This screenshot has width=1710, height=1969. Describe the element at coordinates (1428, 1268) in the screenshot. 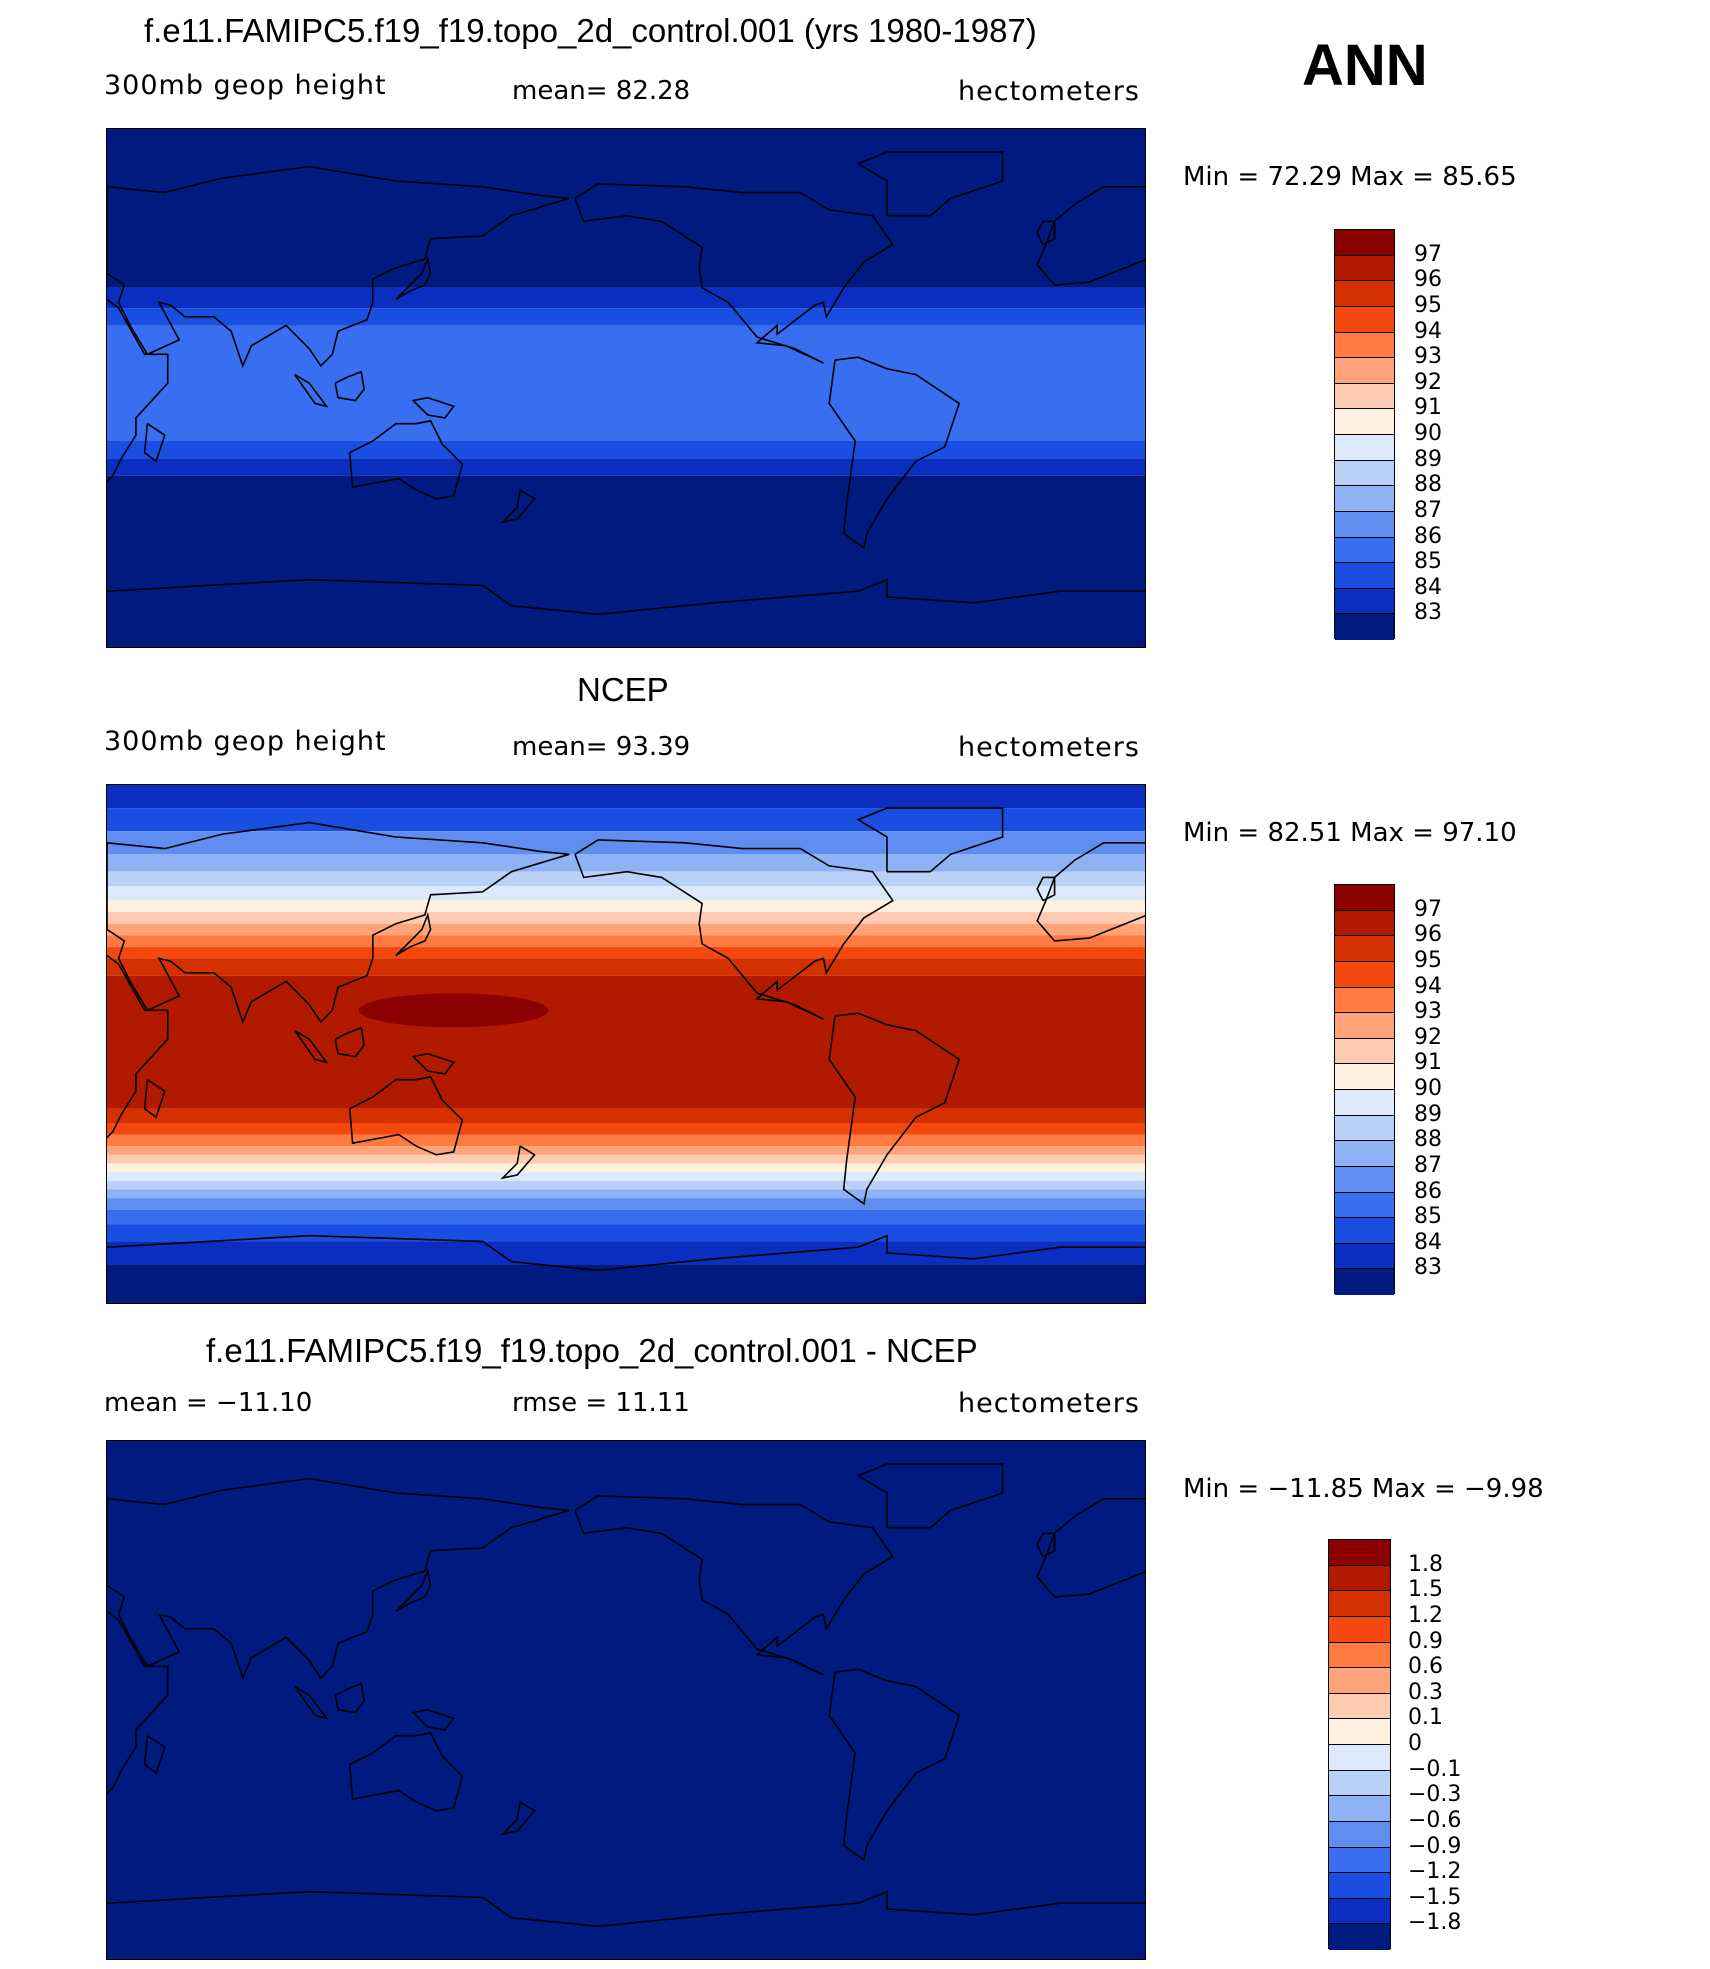

I see `colorbar-label: 83` at that location.